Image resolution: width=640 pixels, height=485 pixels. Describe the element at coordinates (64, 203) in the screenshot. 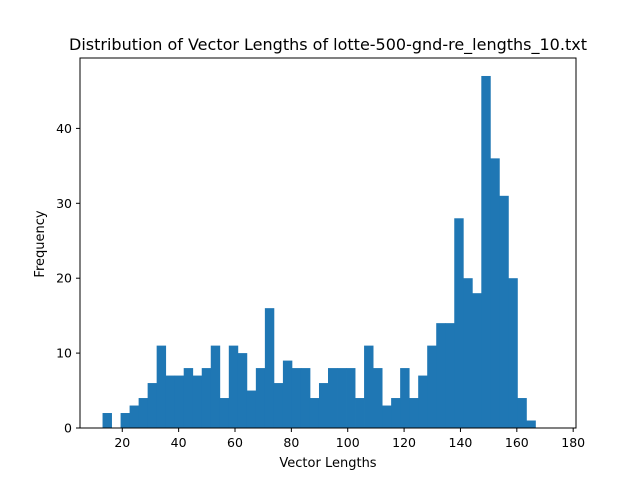

I see `y-tick-label: 30` at that location.